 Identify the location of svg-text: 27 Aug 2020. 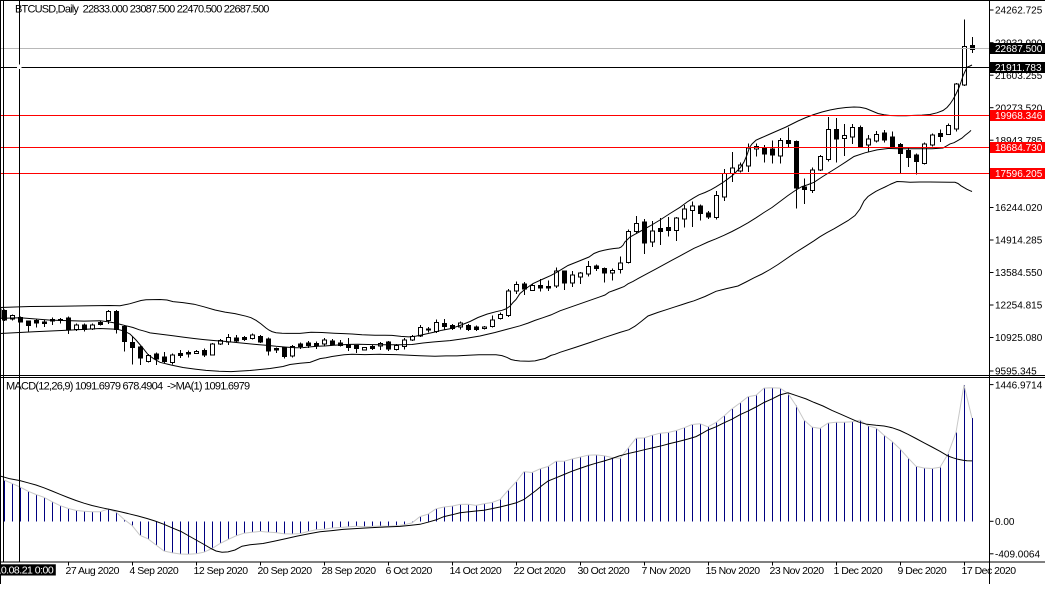
(93, 571).